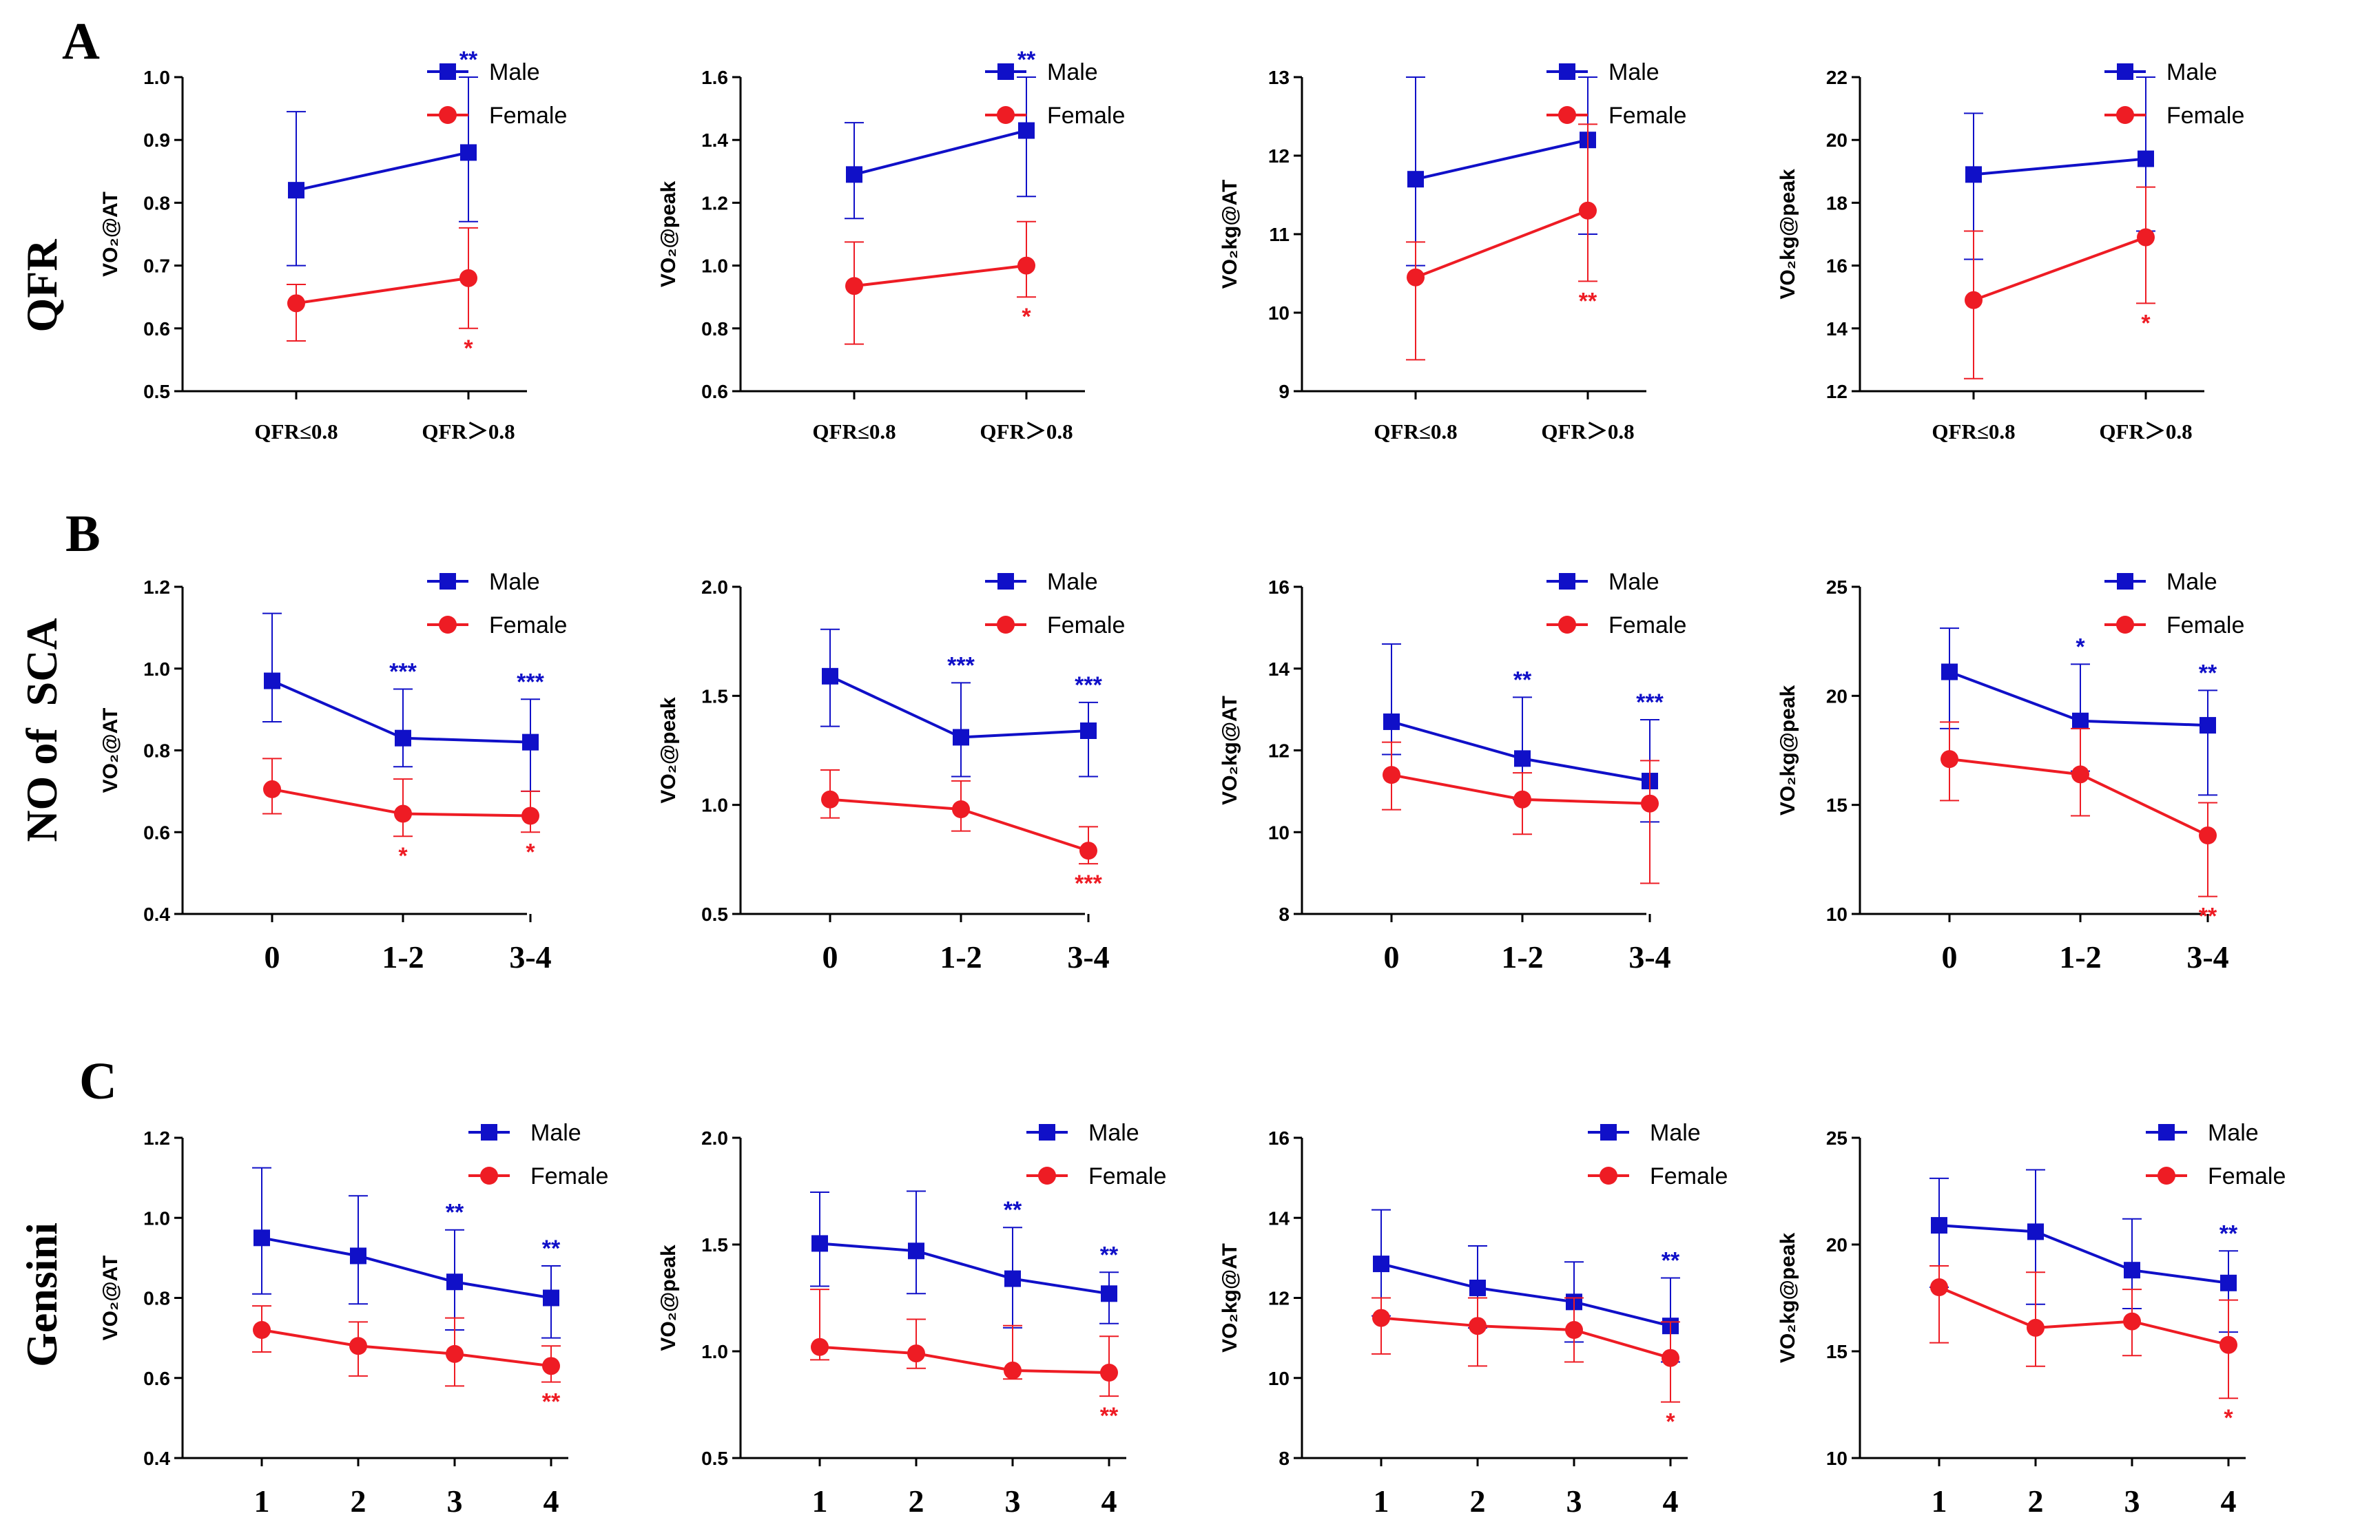 Image resolution: width=2380 pixels, height=1540 pixels. What do you see at coordinates (156, 1298) in the screenshot?
I see `y-tick-label: 0.8` at bounding box center [156, 1298].